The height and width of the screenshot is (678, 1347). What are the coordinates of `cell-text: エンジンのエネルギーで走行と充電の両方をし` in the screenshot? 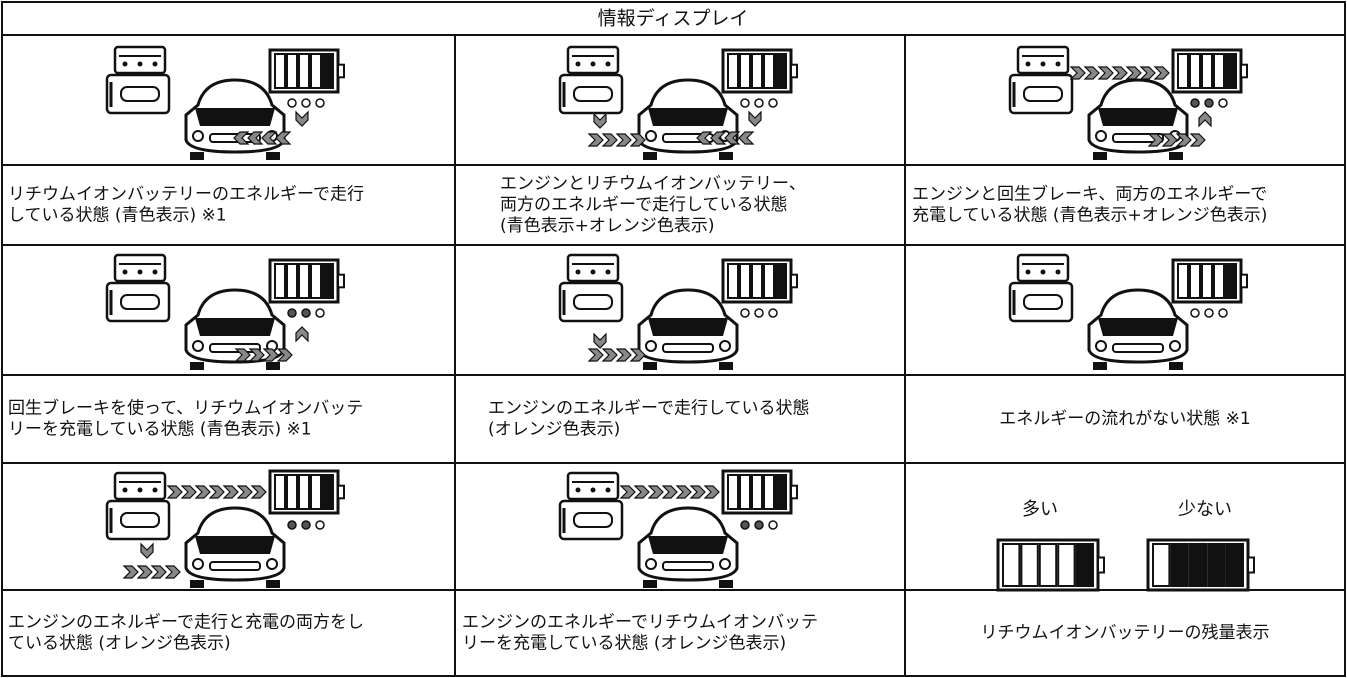 It's located at (186, 623).